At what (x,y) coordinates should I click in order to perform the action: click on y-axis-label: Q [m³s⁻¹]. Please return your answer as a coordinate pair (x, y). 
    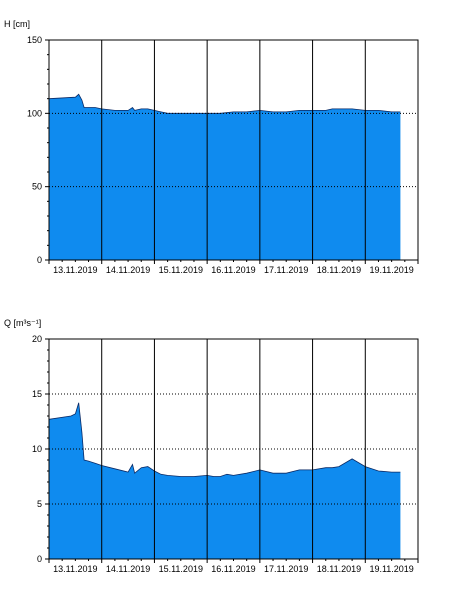
    Looking at the image, I should click on (22, 323).